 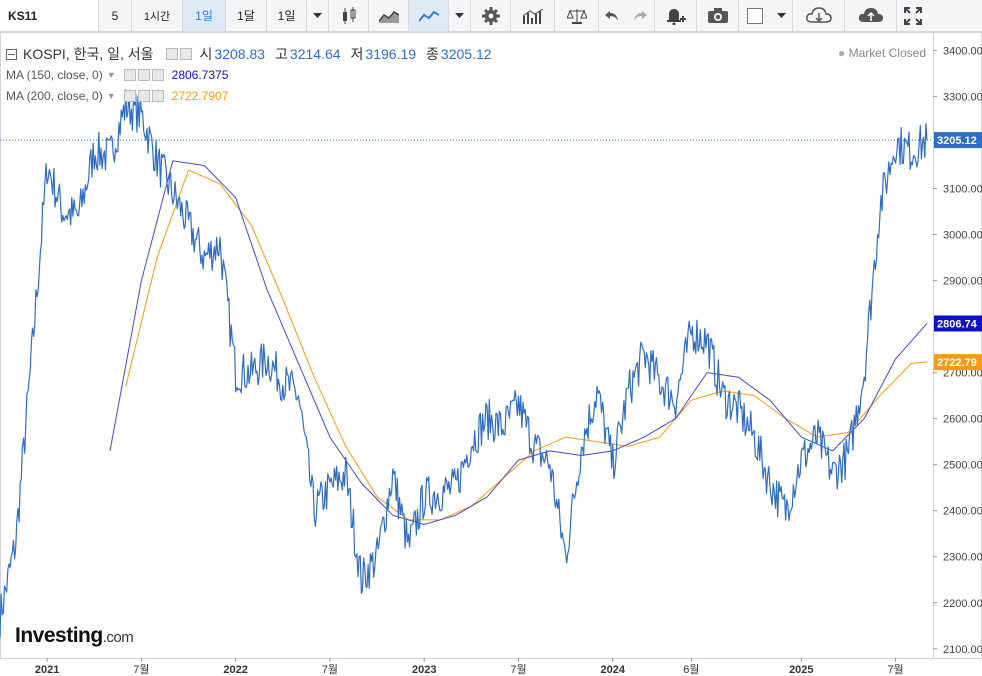 What do you see at coordinates (691, 669) in the screenshot?
I see `x-tick-label: 6월` at bounding box center [691, 669].